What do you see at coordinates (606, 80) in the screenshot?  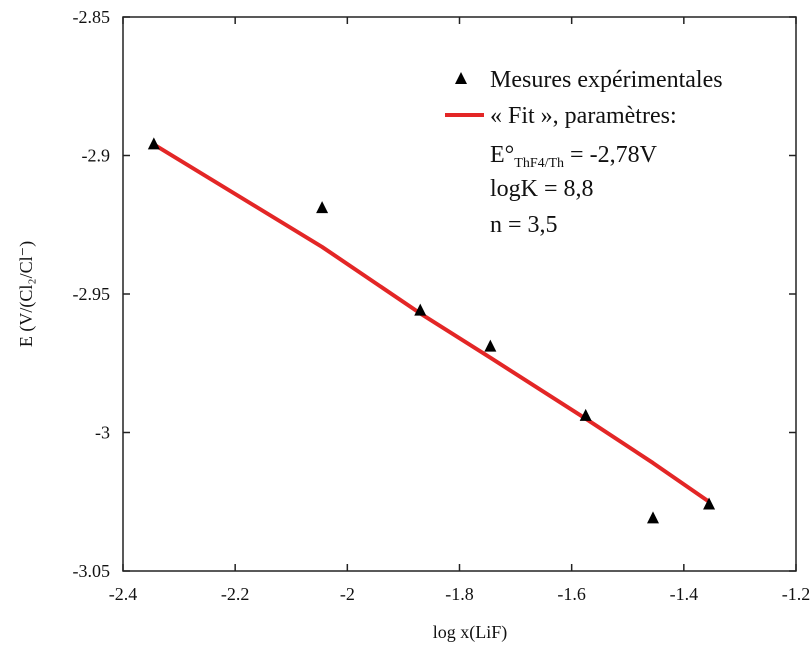 I see `legend-measures-label: Mesures expérimentales` at bounding box center [606, 80].